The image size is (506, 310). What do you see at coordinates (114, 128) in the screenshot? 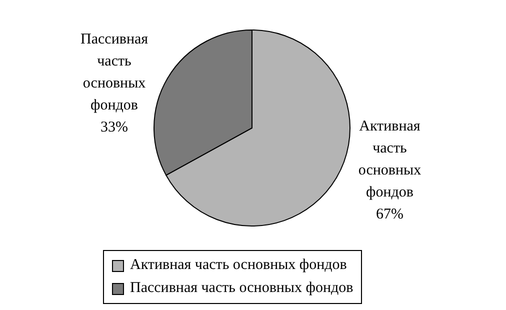
I see `data-label: 33%` at bounding box center [114, 128].